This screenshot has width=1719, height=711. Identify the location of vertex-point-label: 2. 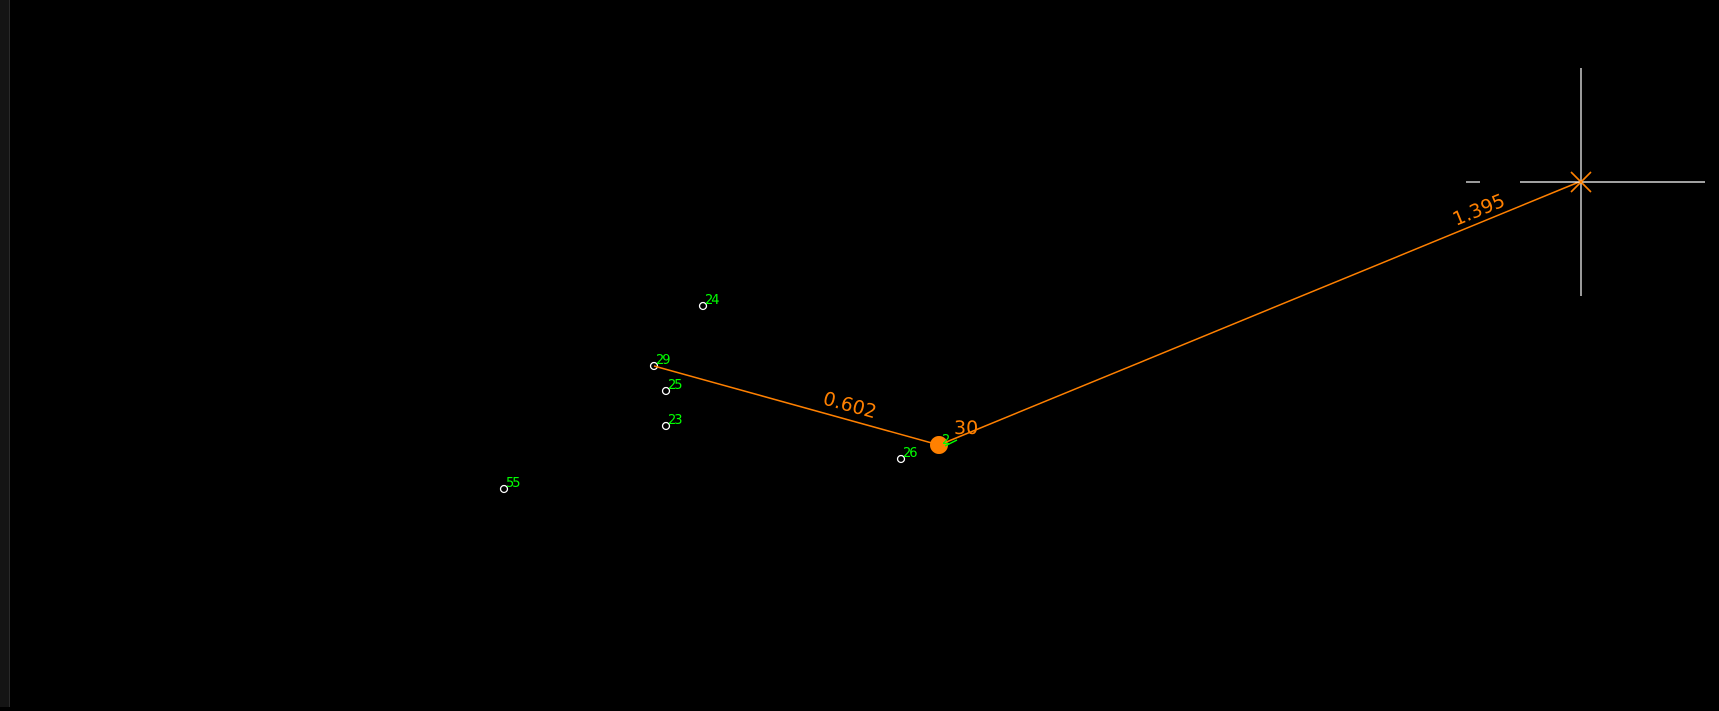
(946, 440).